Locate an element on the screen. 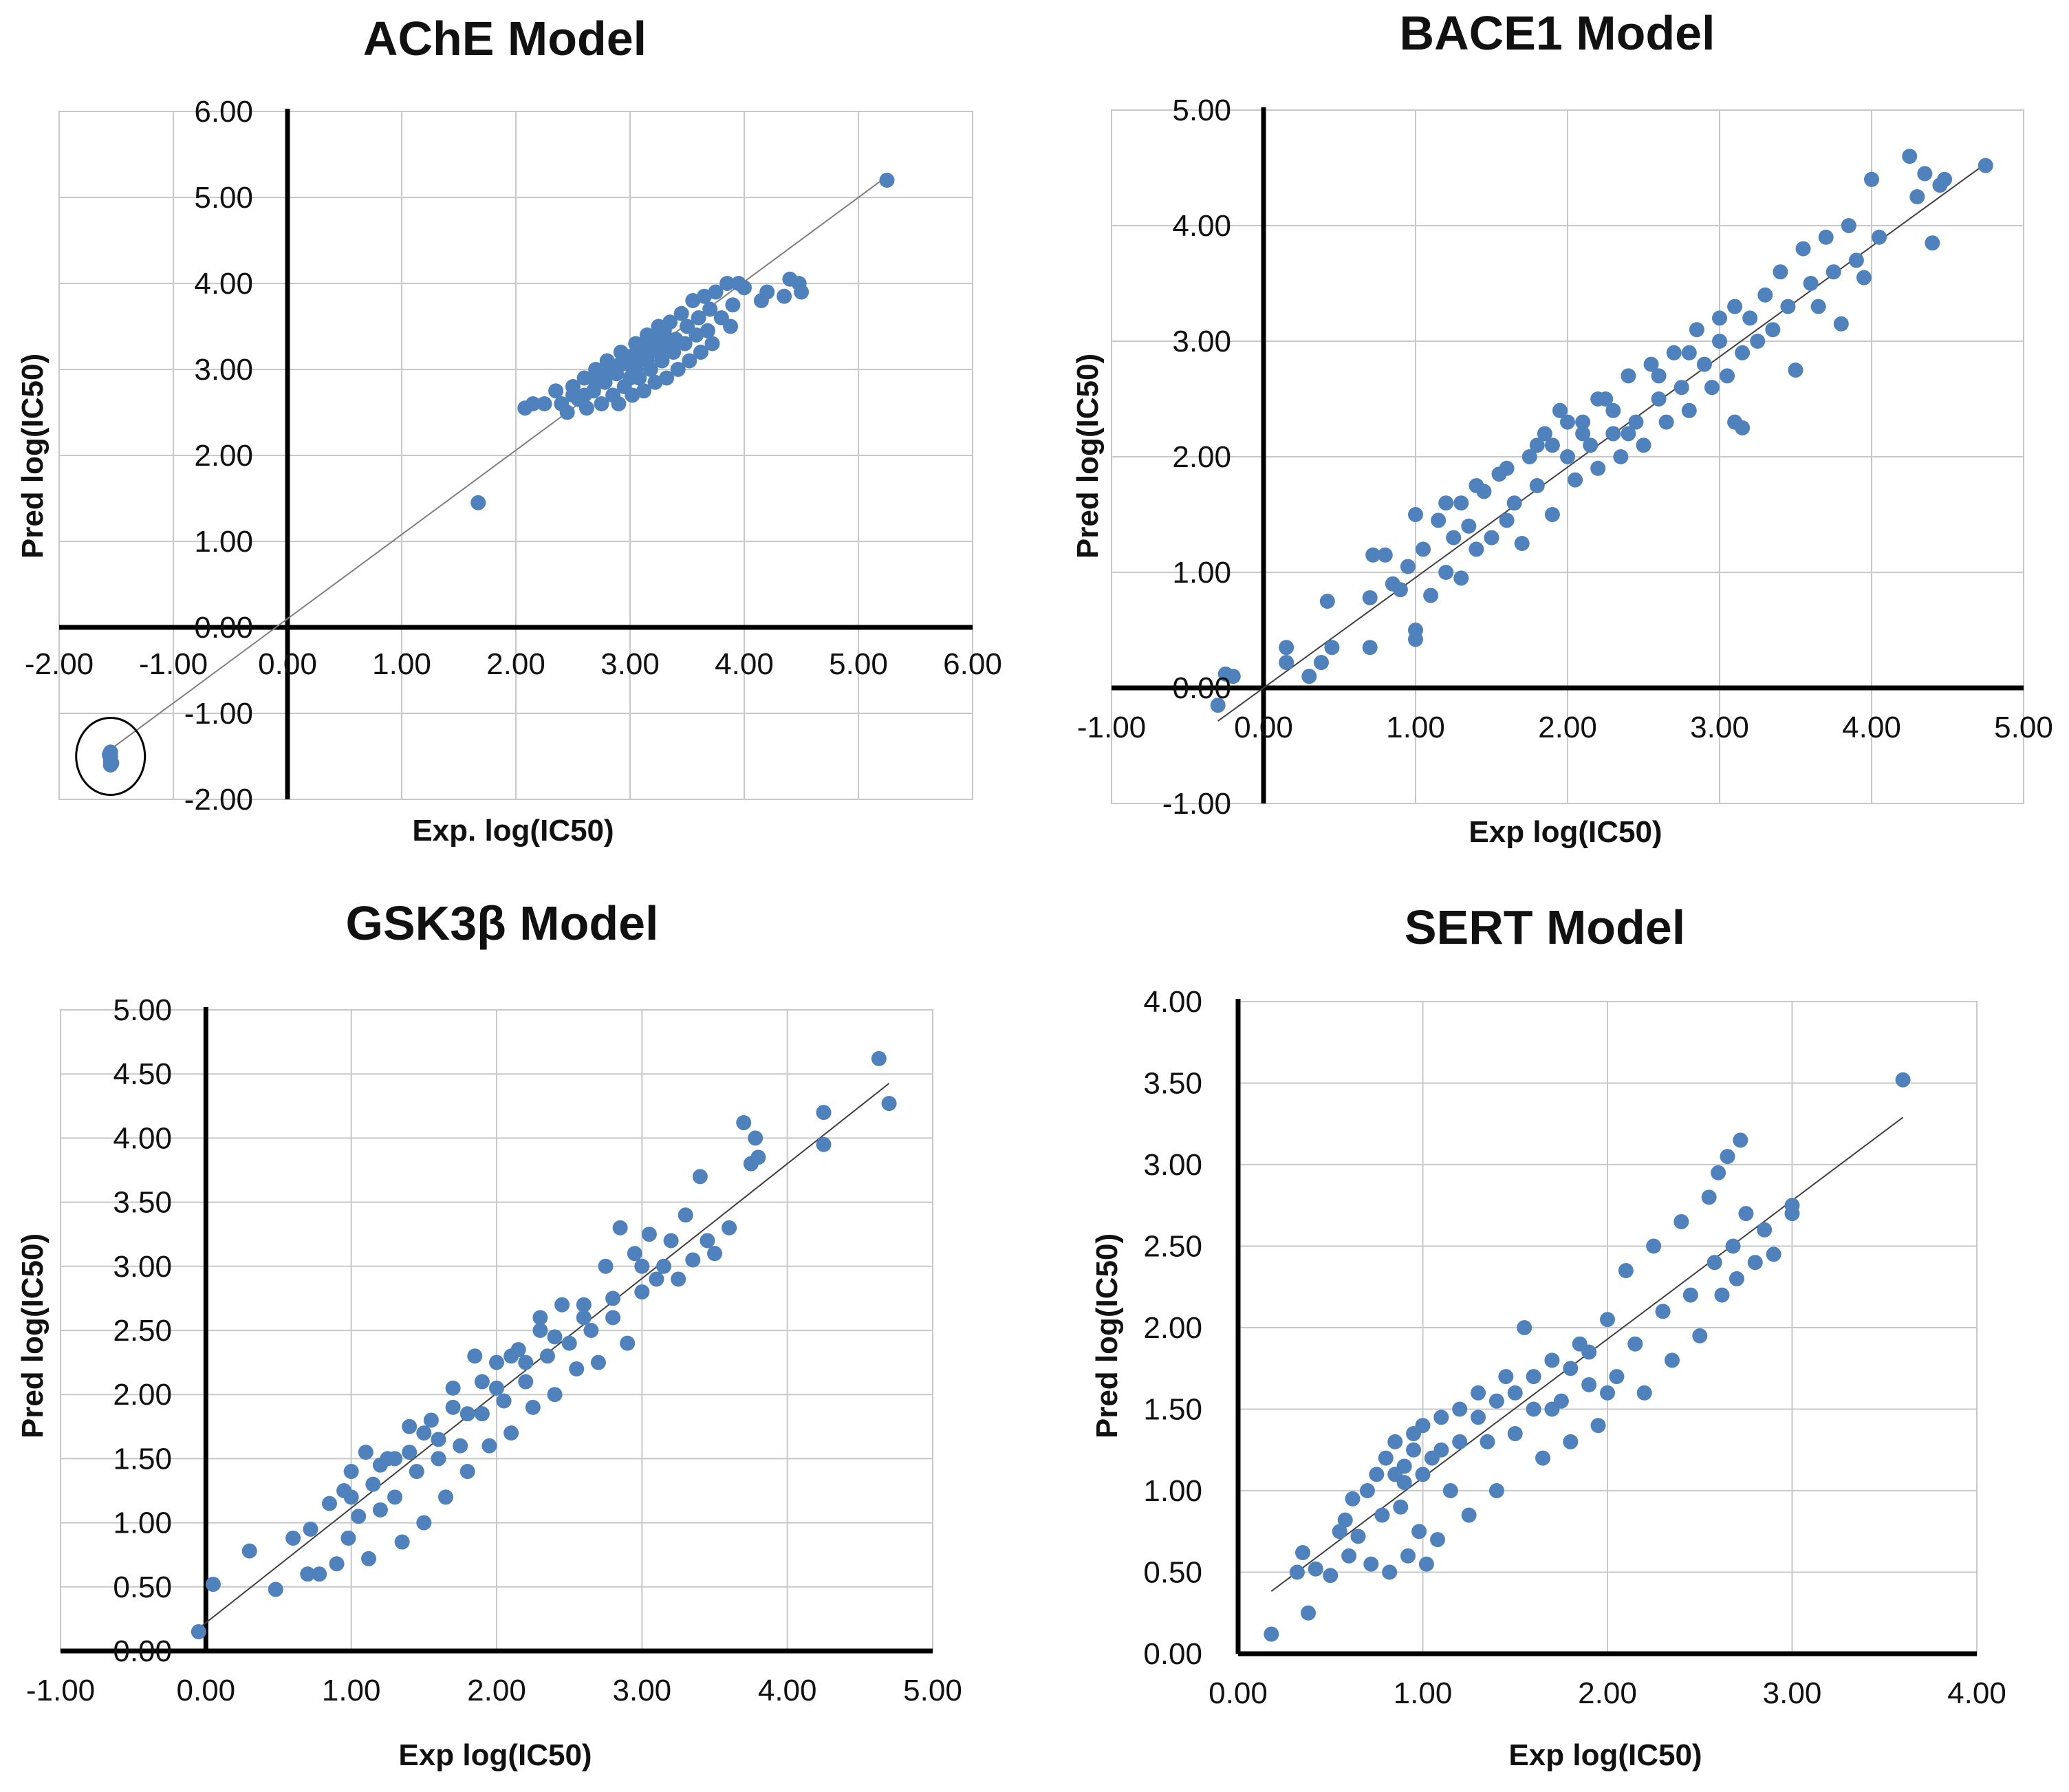 The height and width of the screenshot is (1792, 2069). y-tick-label: 4.00 is located at coordinates (223, 284).